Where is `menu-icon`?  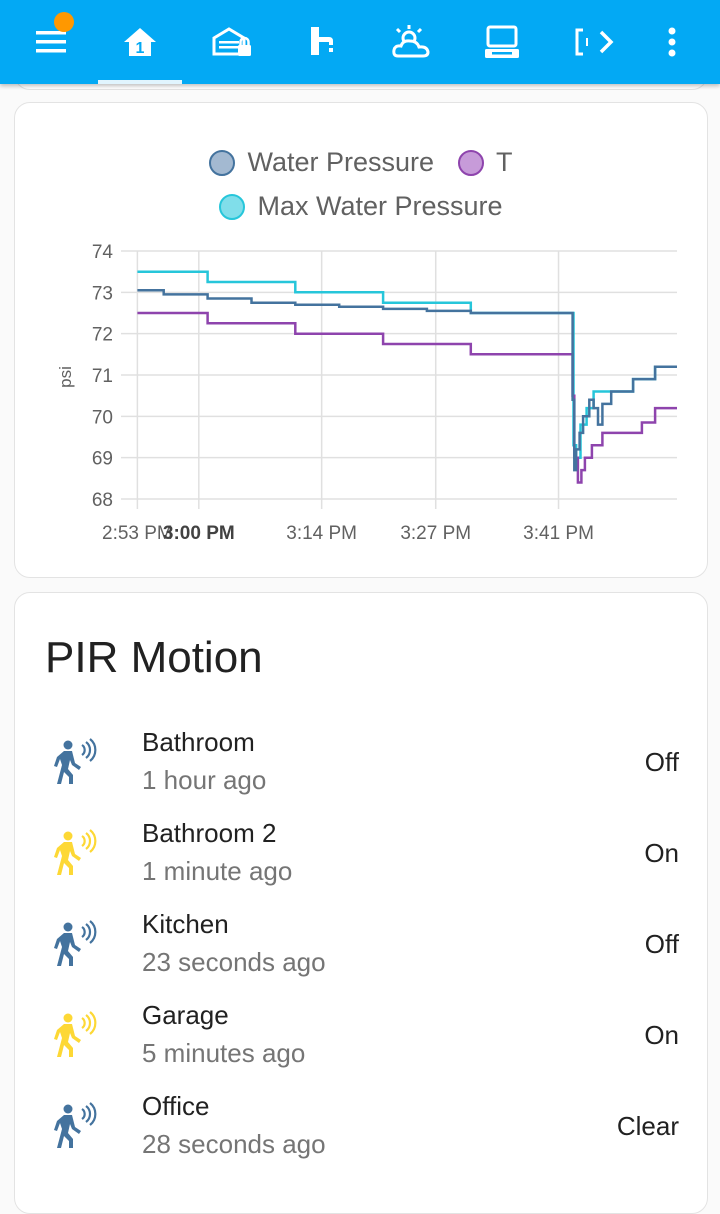
menu-icon is located at coordinates (51, 42).